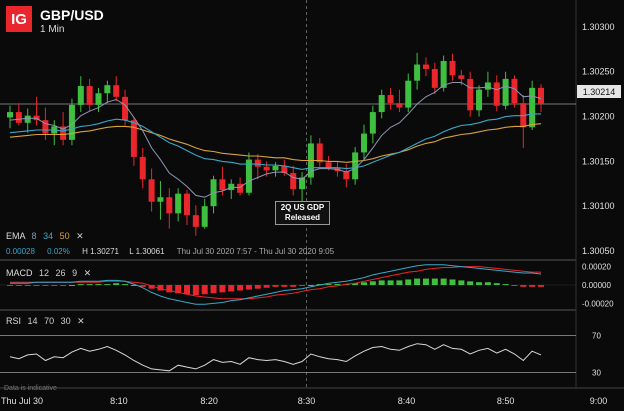 The height and width of the screenshot is (411, 624). Describe the element at coordinates (275, 143) in the screenshot. I see `ema-50-line` at that location.